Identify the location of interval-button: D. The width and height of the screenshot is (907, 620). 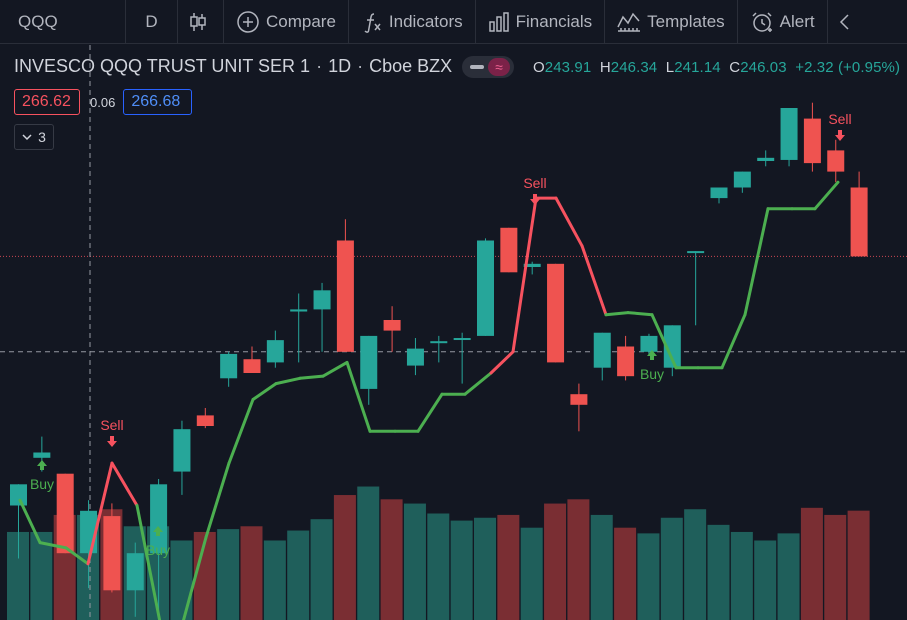
(152, 22).